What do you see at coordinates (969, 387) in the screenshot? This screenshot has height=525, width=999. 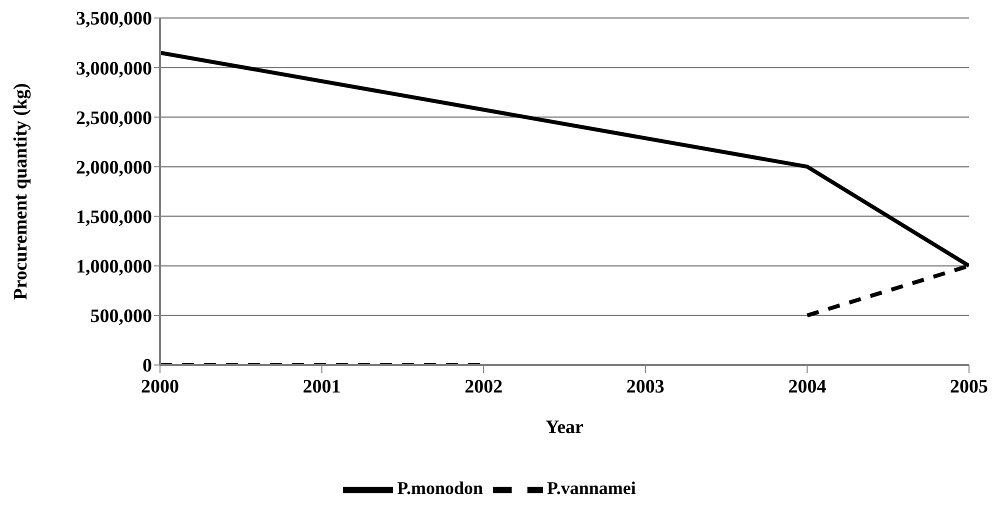 I see `x-tick-label: 2005` at bounding box center [969, 387].